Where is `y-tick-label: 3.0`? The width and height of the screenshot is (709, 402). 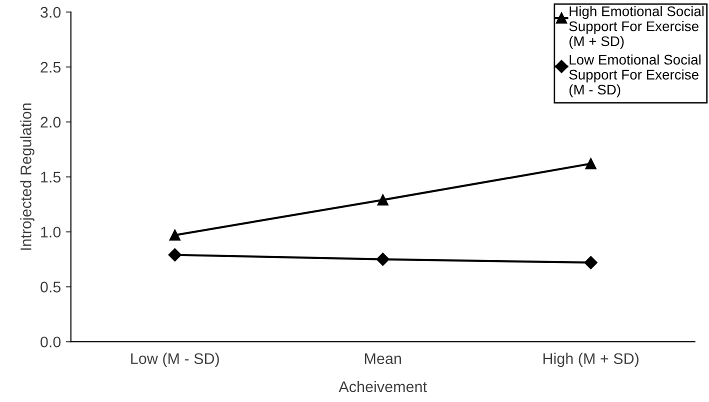 y-tick-label: 3.0 is located at coordinates (50, 12).